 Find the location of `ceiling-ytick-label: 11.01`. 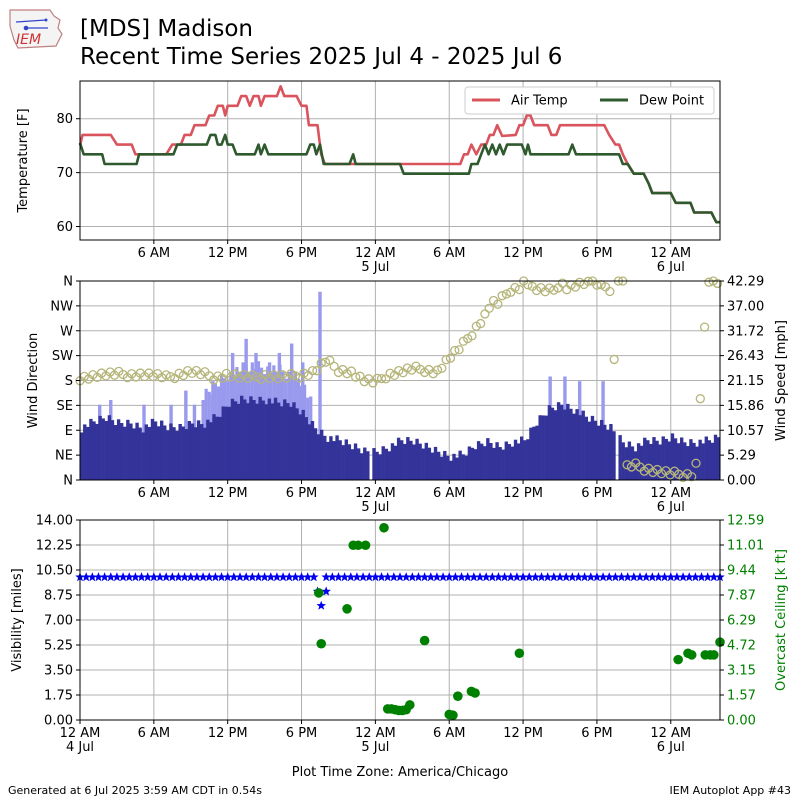

ceiling-ytick-label: 11.01 is located at coordinates (745, 546).